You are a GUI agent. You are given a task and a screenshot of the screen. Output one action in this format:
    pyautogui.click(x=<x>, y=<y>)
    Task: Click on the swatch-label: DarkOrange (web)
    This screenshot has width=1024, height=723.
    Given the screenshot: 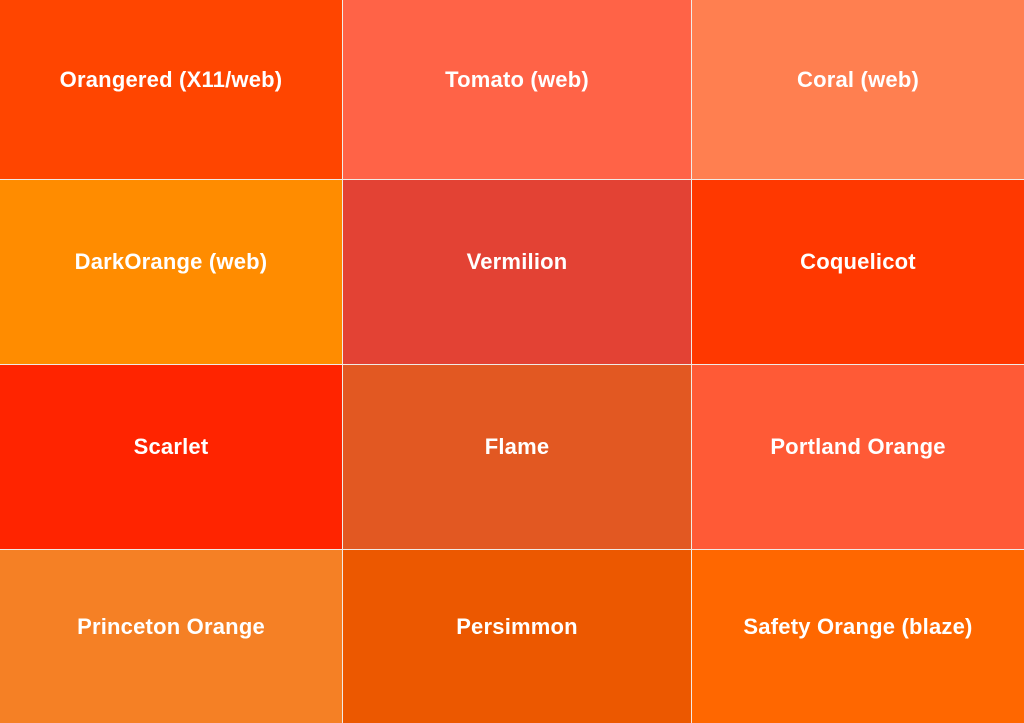 What is the action you would take?
    pyautogui.click(x=171, y=261)
    